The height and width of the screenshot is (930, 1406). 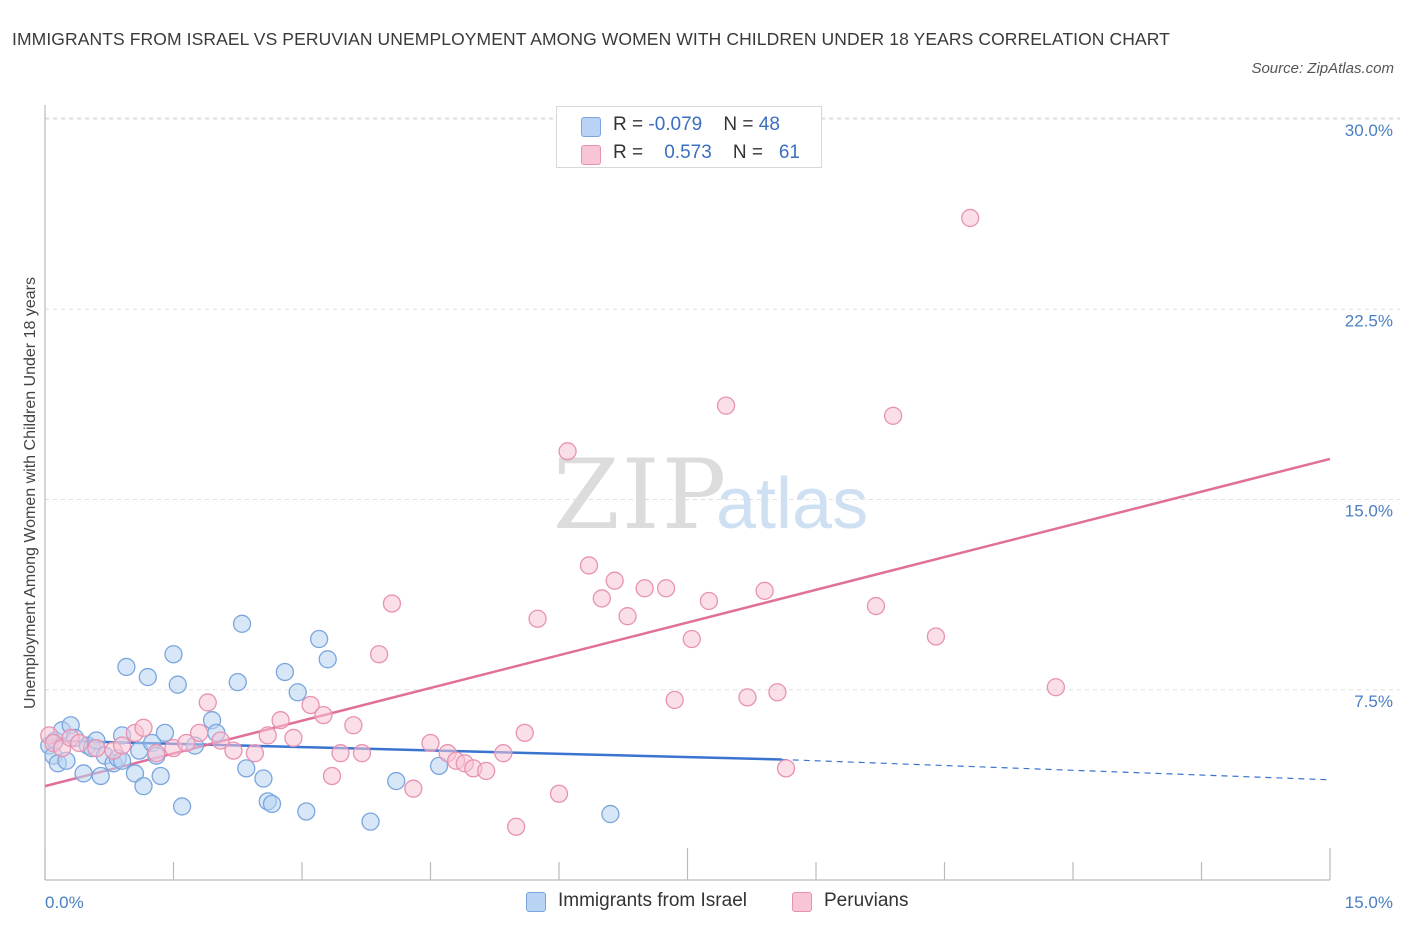 I want to click on r-value-israel: -0.079, so click(x=675, y=124).